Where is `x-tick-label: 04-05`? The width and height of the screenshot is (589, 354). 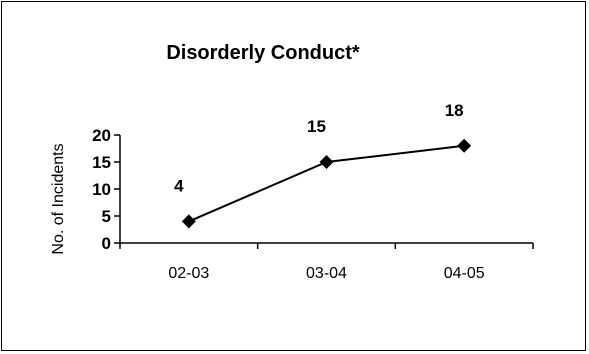 x-tick-label: 04-05 is located at coordinates (464, 273).